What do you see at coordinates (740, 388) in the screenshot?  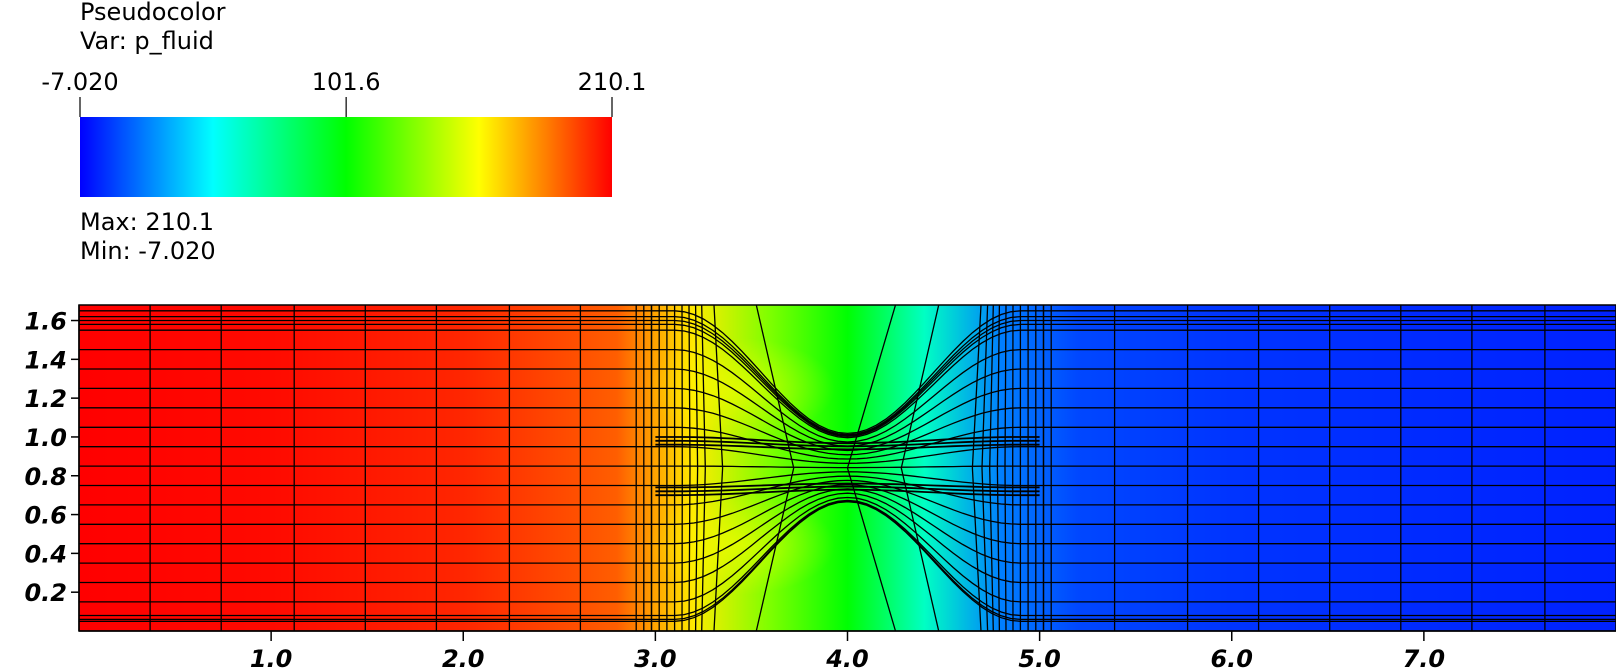 I see `throat-glow-upper` at bounding box center [740, 388].